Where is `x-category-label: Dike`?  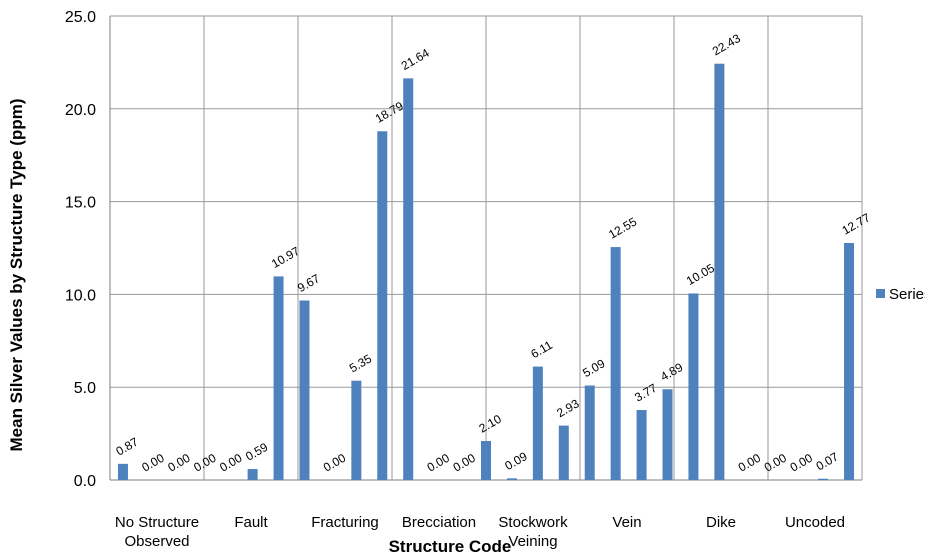 x-category-label: Dike is located at coordinates (721, 522).